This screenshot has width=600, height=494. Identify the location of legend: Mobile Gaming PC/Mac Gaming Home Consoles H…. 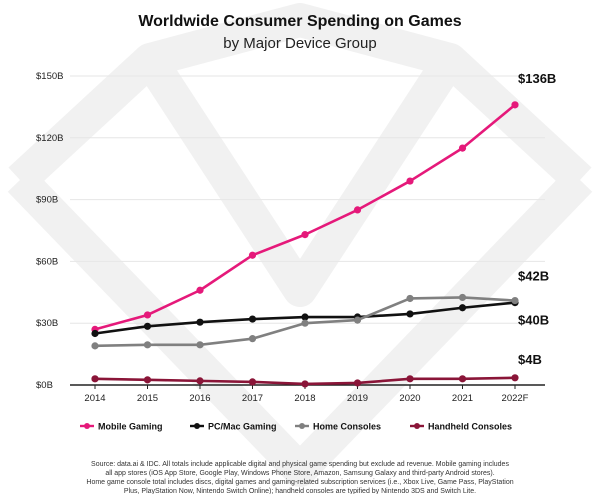
(296, 427).